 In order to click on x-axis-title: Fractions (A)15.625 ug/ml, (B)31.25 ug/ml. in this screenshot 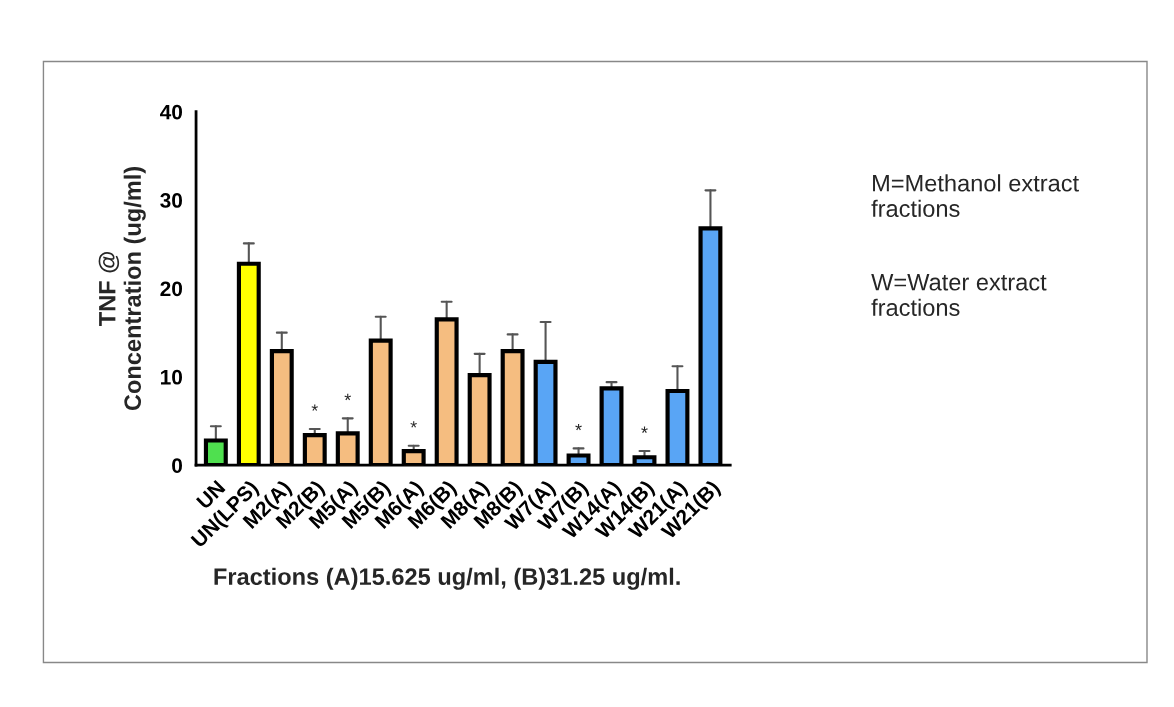, I will do `click(447, 578)`.